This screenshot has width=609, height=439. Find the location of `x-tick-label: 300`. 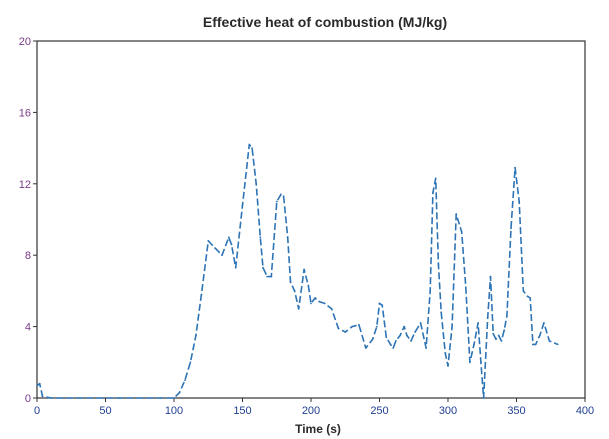

x-tick-label: 300 is located at coordinates (448, 411).